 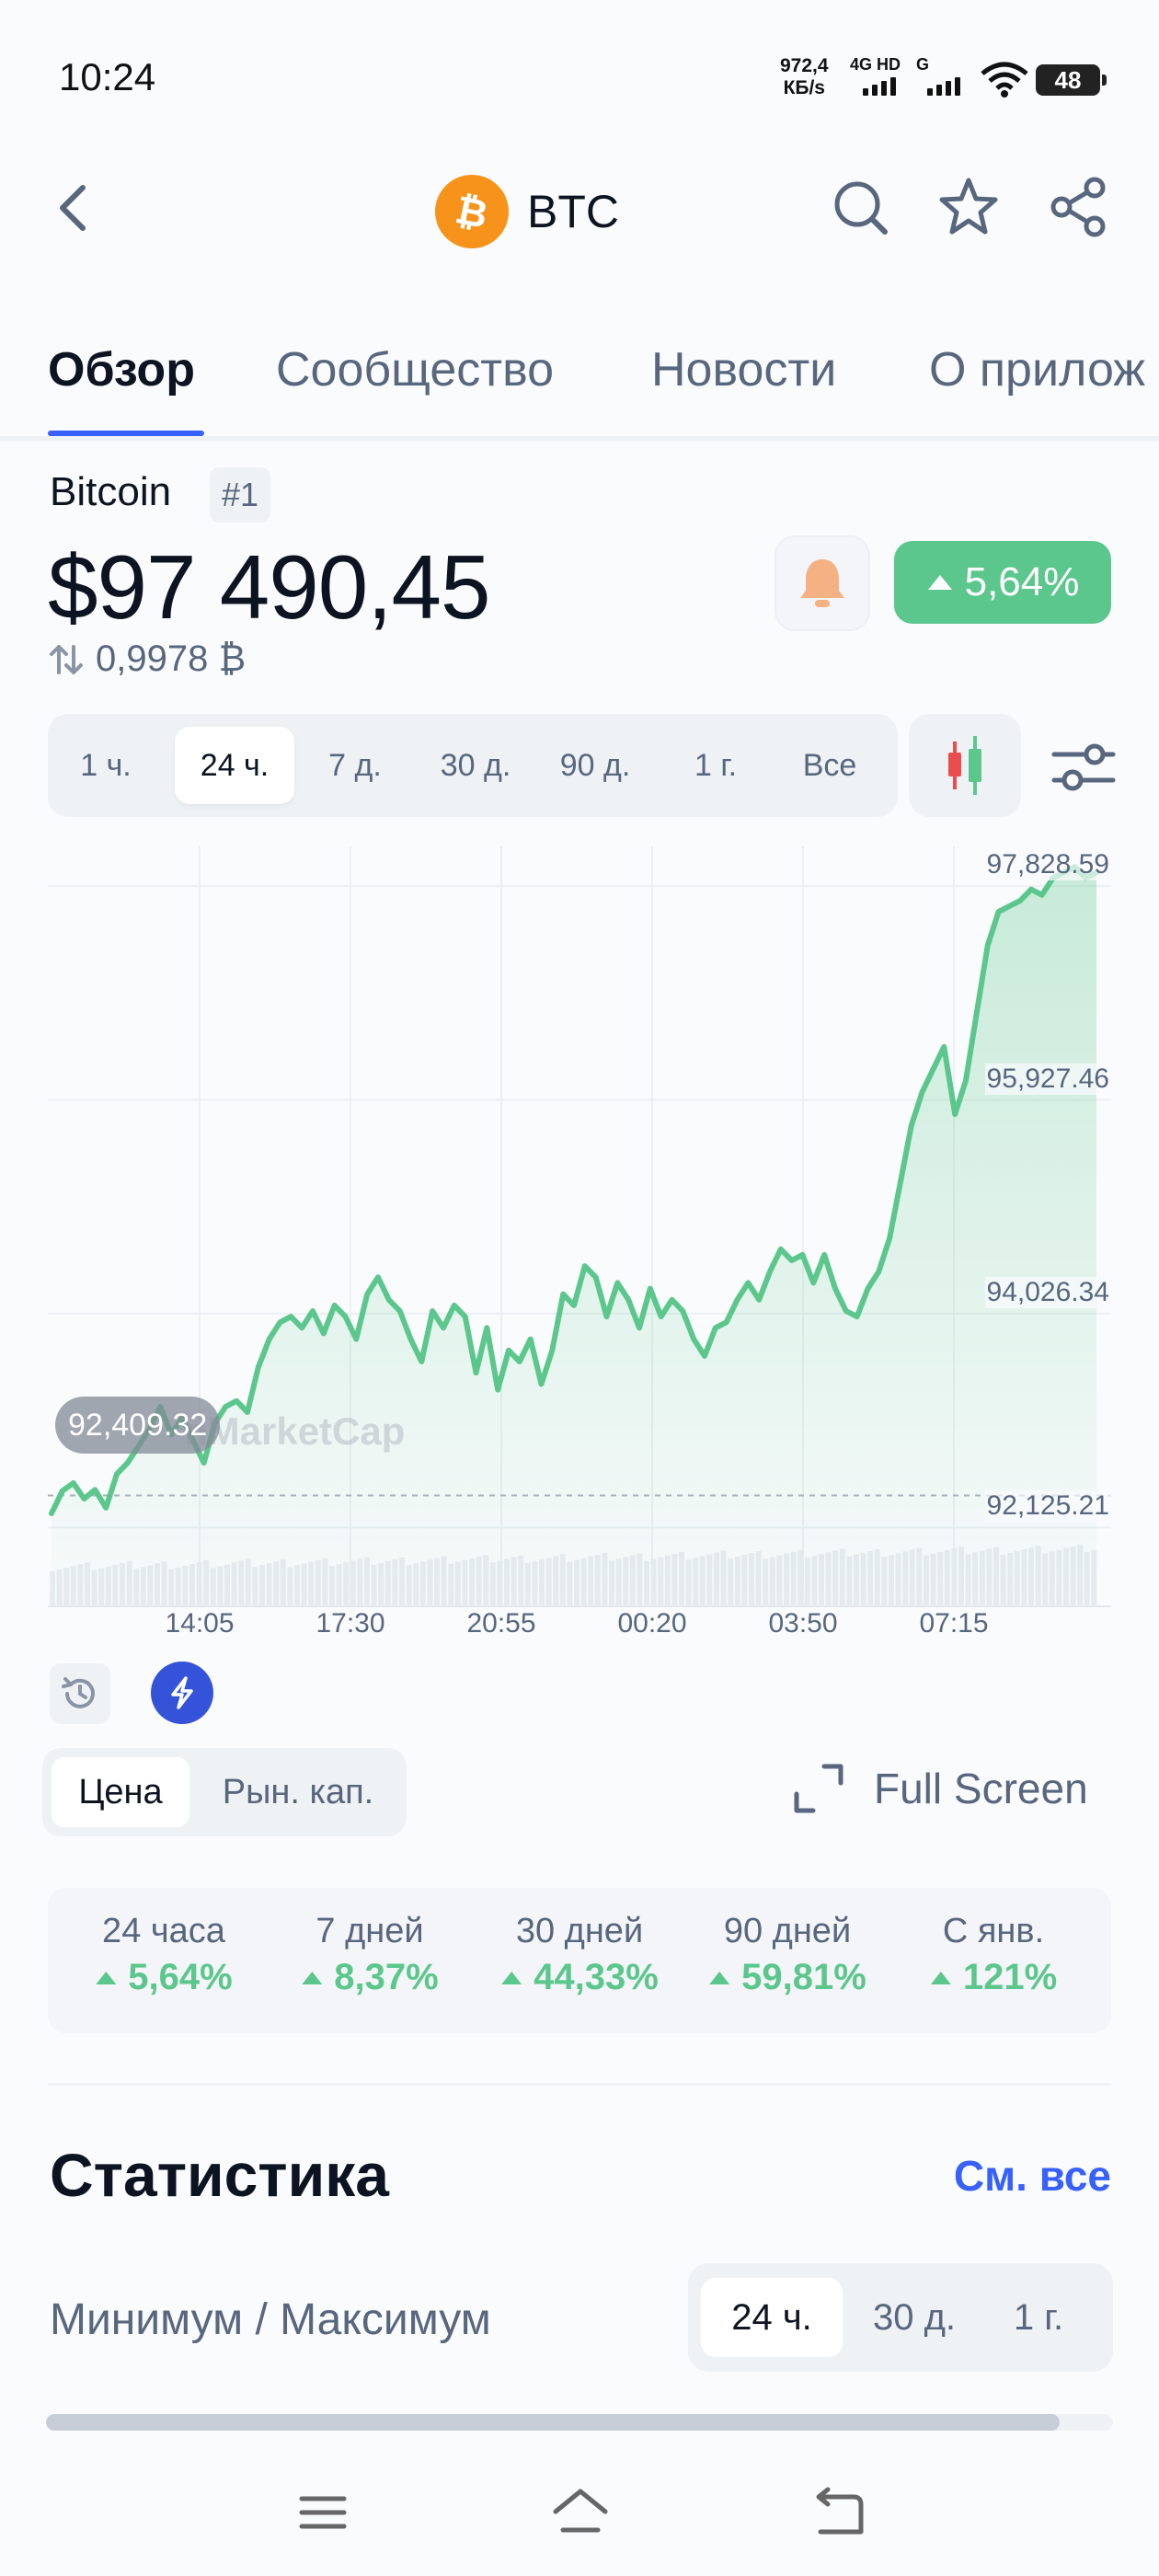 What do you see at coordinates (111, 492) in the screenshot?
I see `coin-name: Bitcoin` at bounding box center [111, 492].